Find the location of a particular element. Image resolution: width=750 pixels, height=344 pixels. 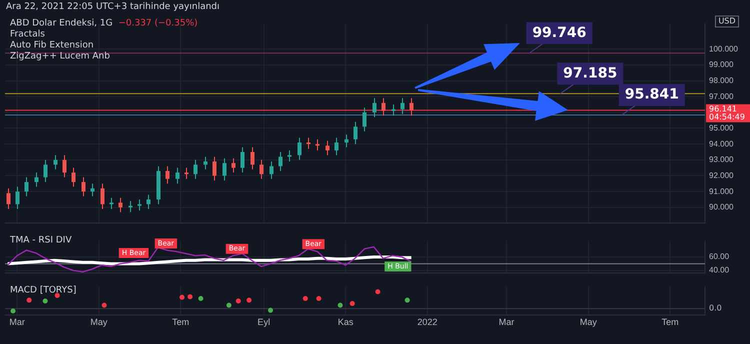

annotation: 95.841 is located at coordinates (651, 94).